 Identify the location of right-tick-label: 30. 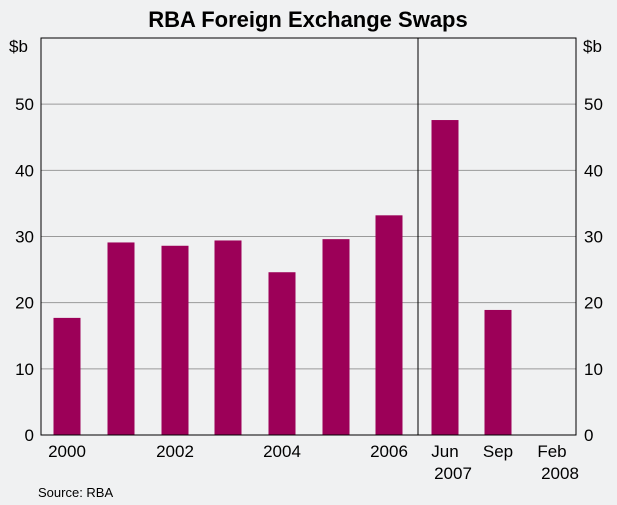
(593, 237).